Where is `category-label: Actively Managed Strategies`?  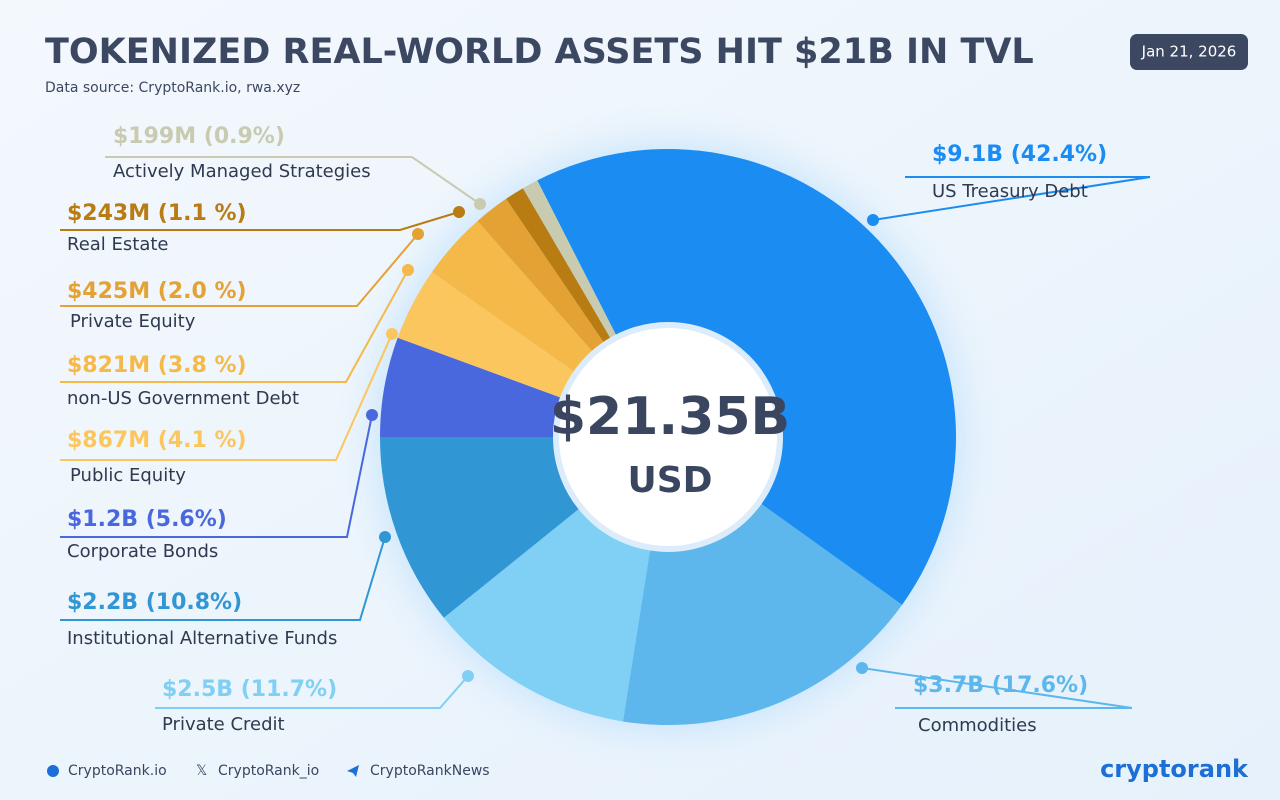
category-label: Actively Managed Strategies is located at coordinates (242, 171).